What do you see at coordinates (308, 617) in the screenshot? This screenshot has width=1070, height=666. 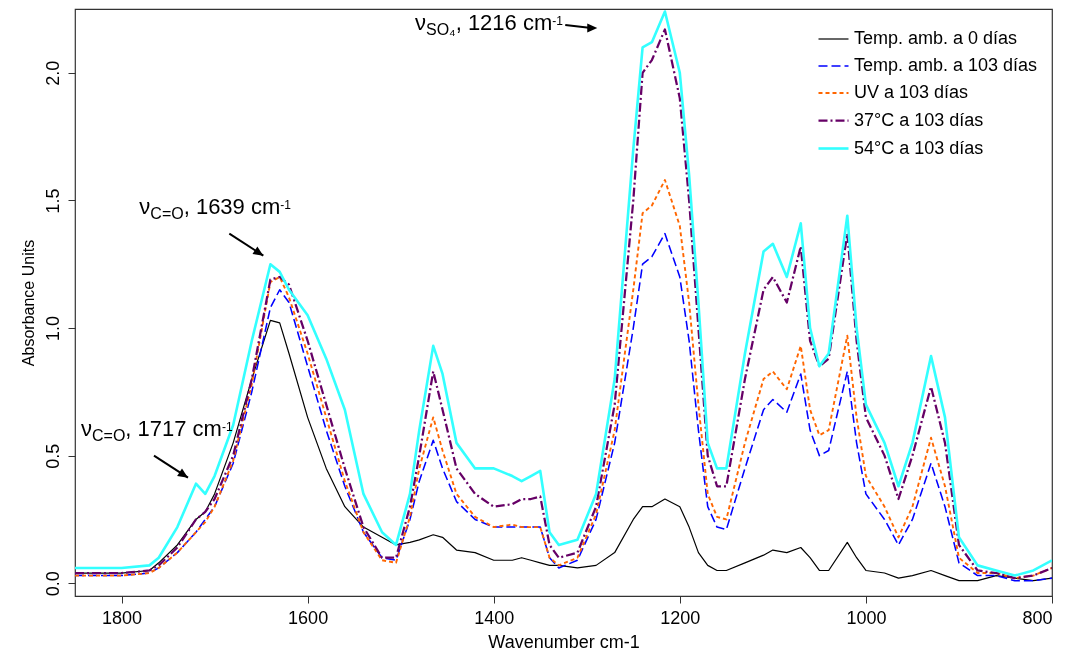 I see `x-tick-label: 1600` at bounding box center [308, 617].